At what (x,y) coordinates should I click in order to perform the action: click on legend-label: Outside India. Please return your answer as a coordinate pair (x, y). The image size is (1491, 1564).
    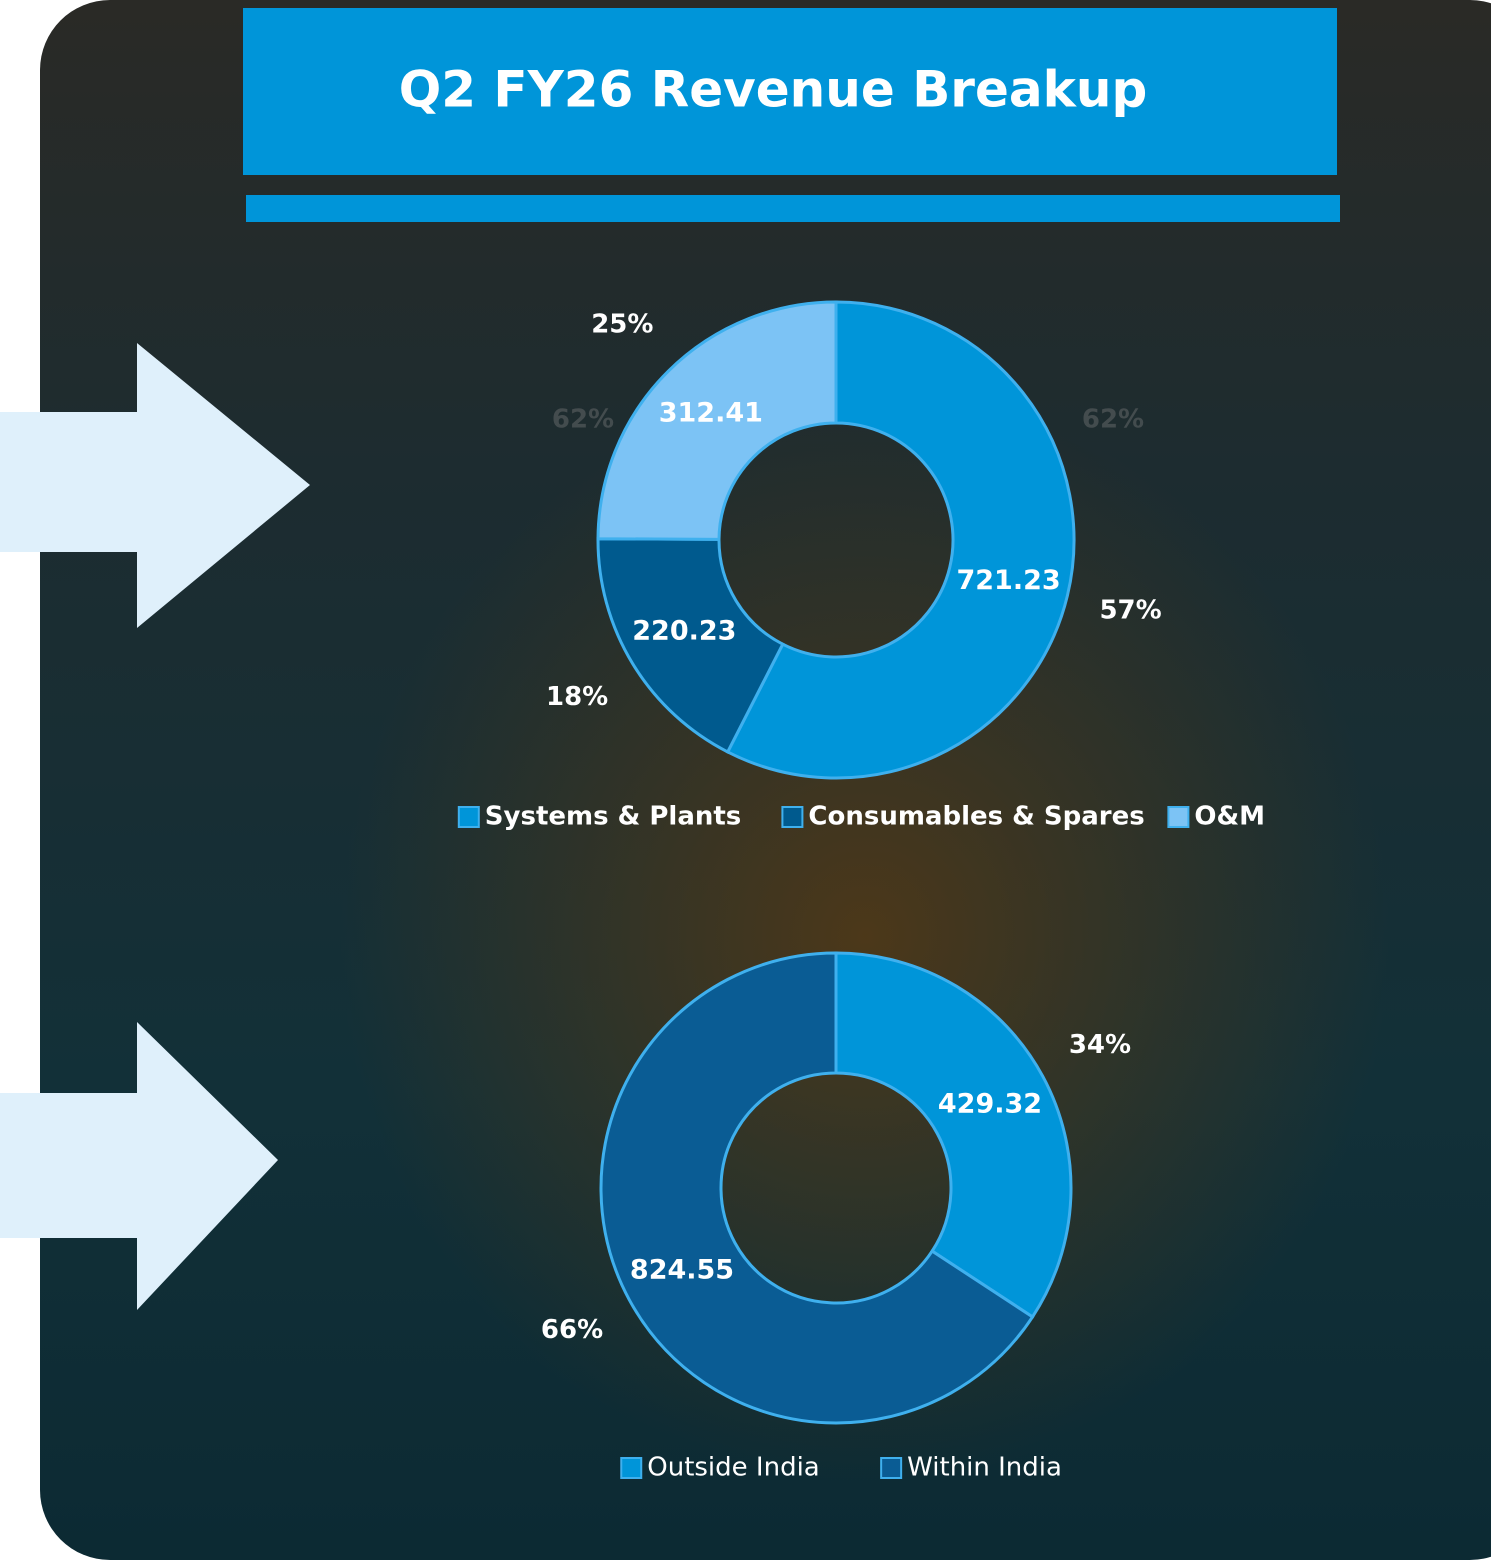
    Looking at the image, I should click on (733, 1468).